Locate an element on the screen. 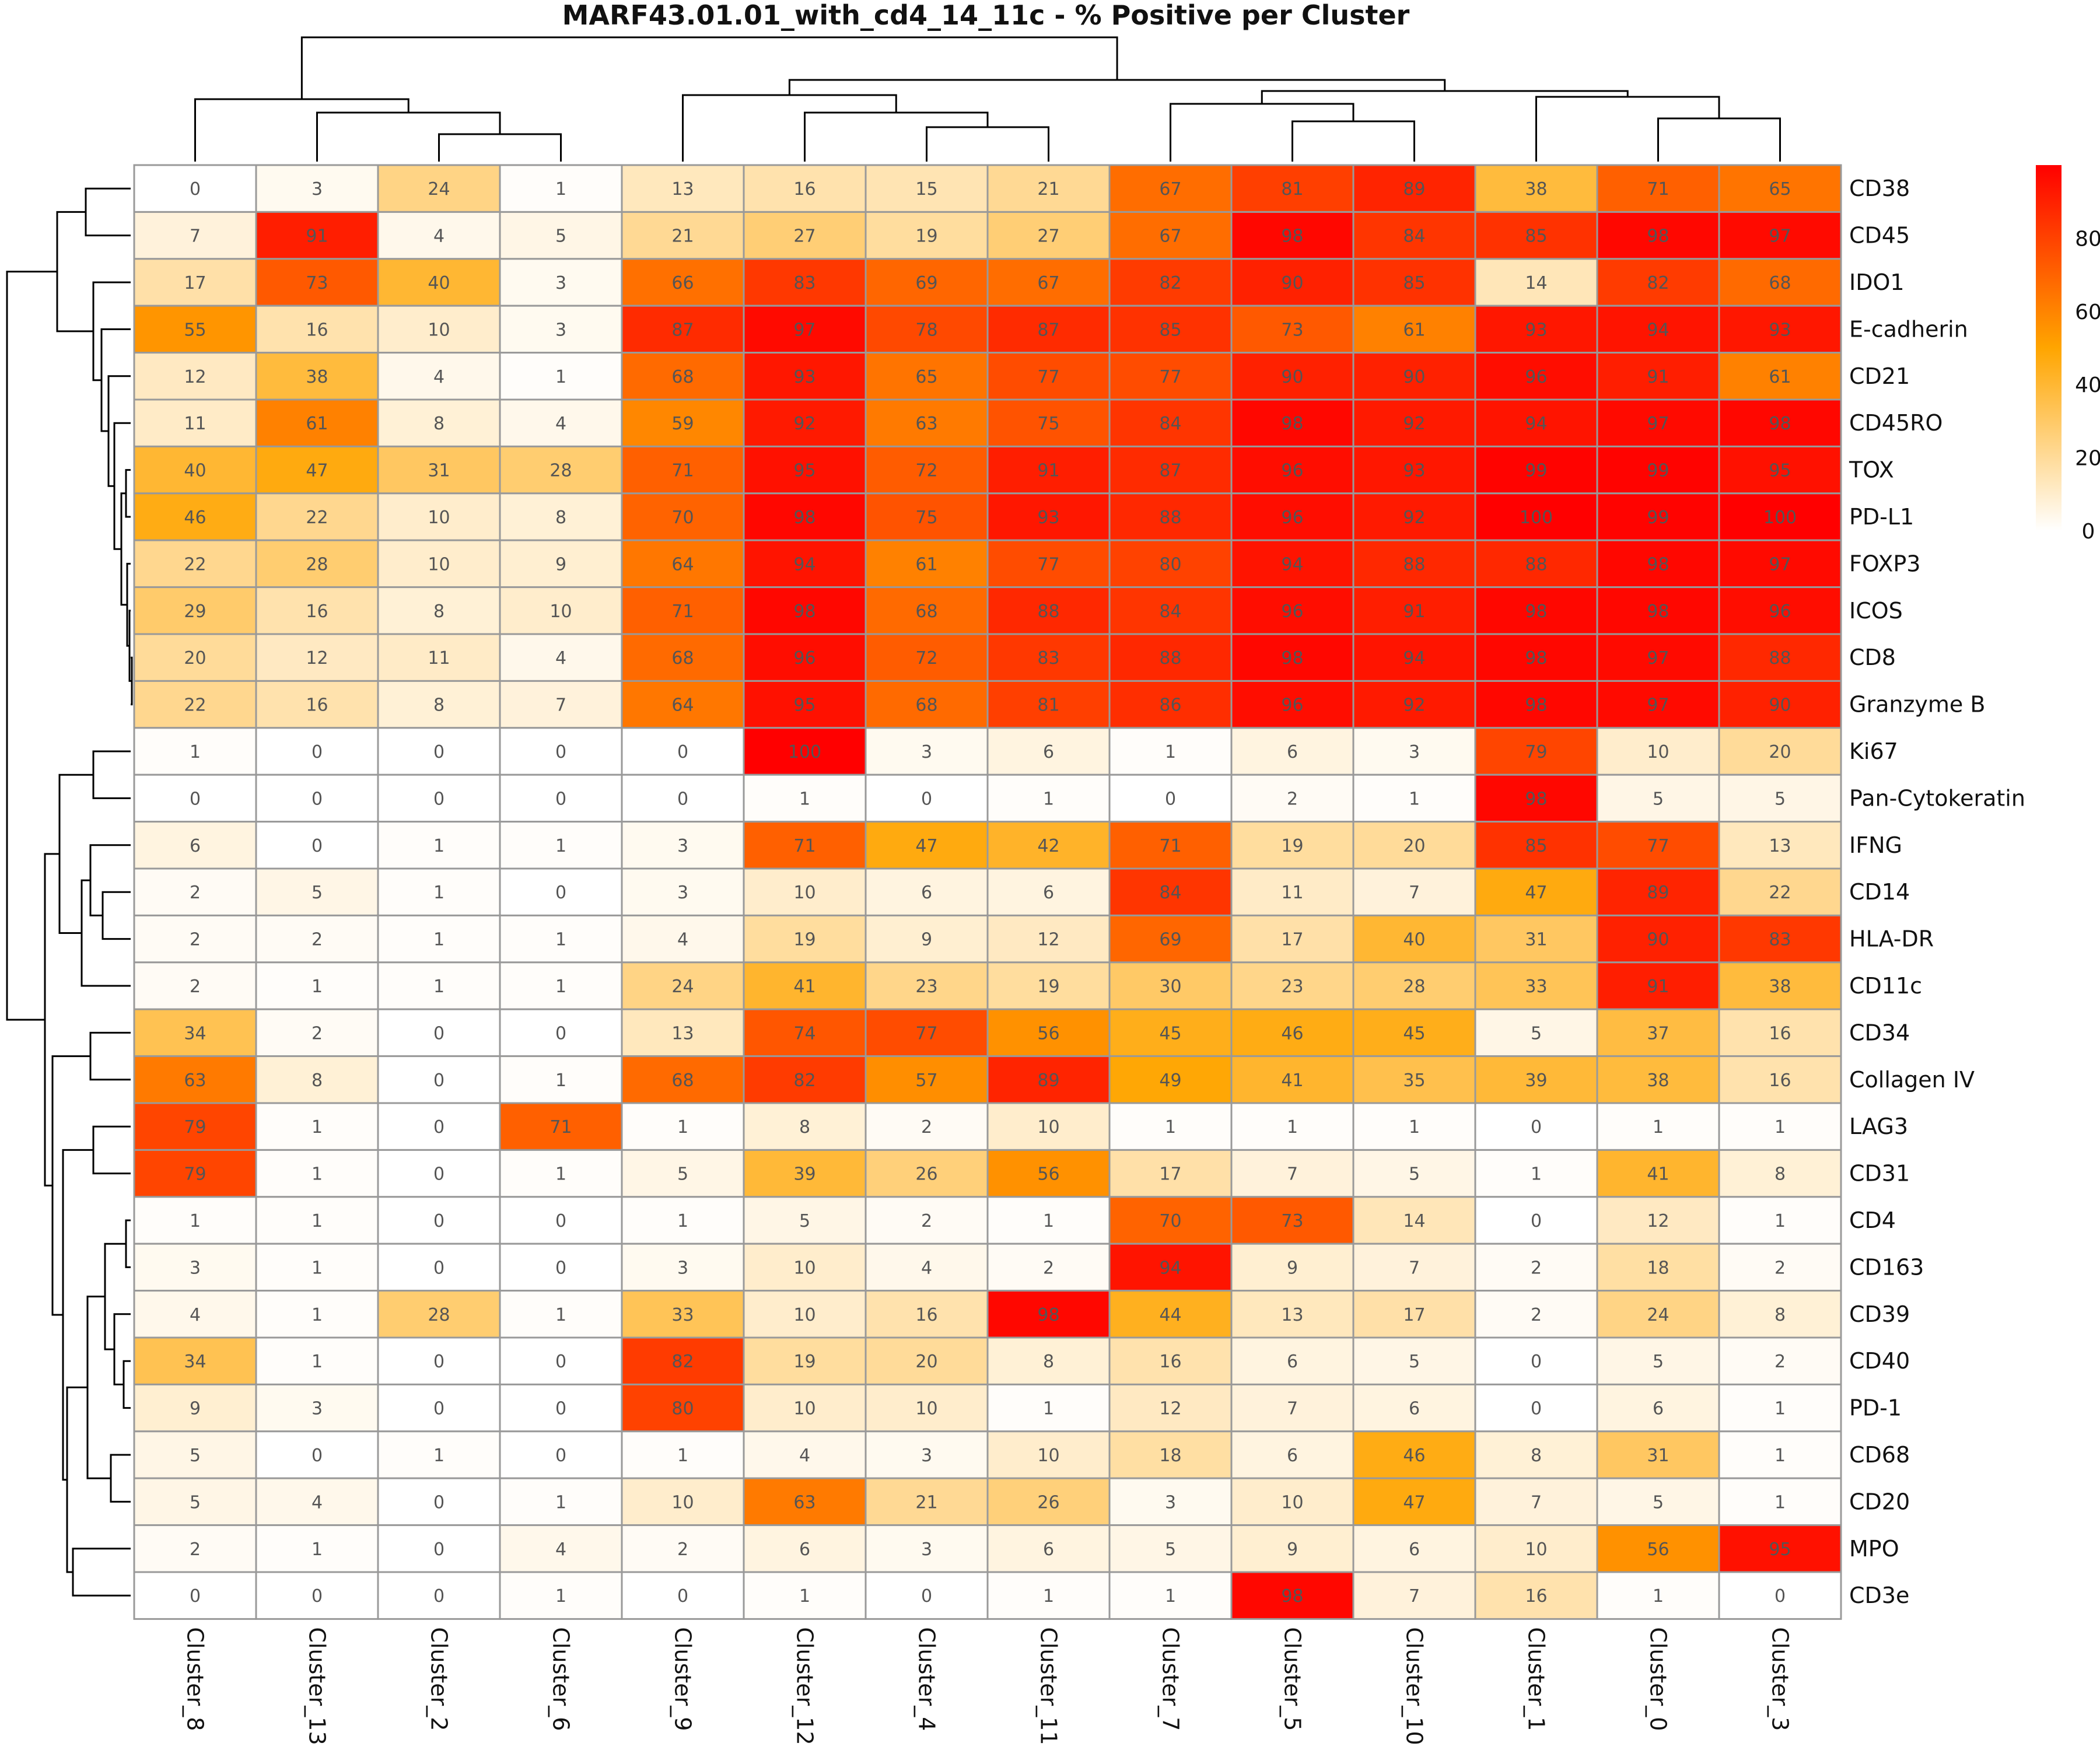  row-label: ICOS is located at coordinates (1876, 611).